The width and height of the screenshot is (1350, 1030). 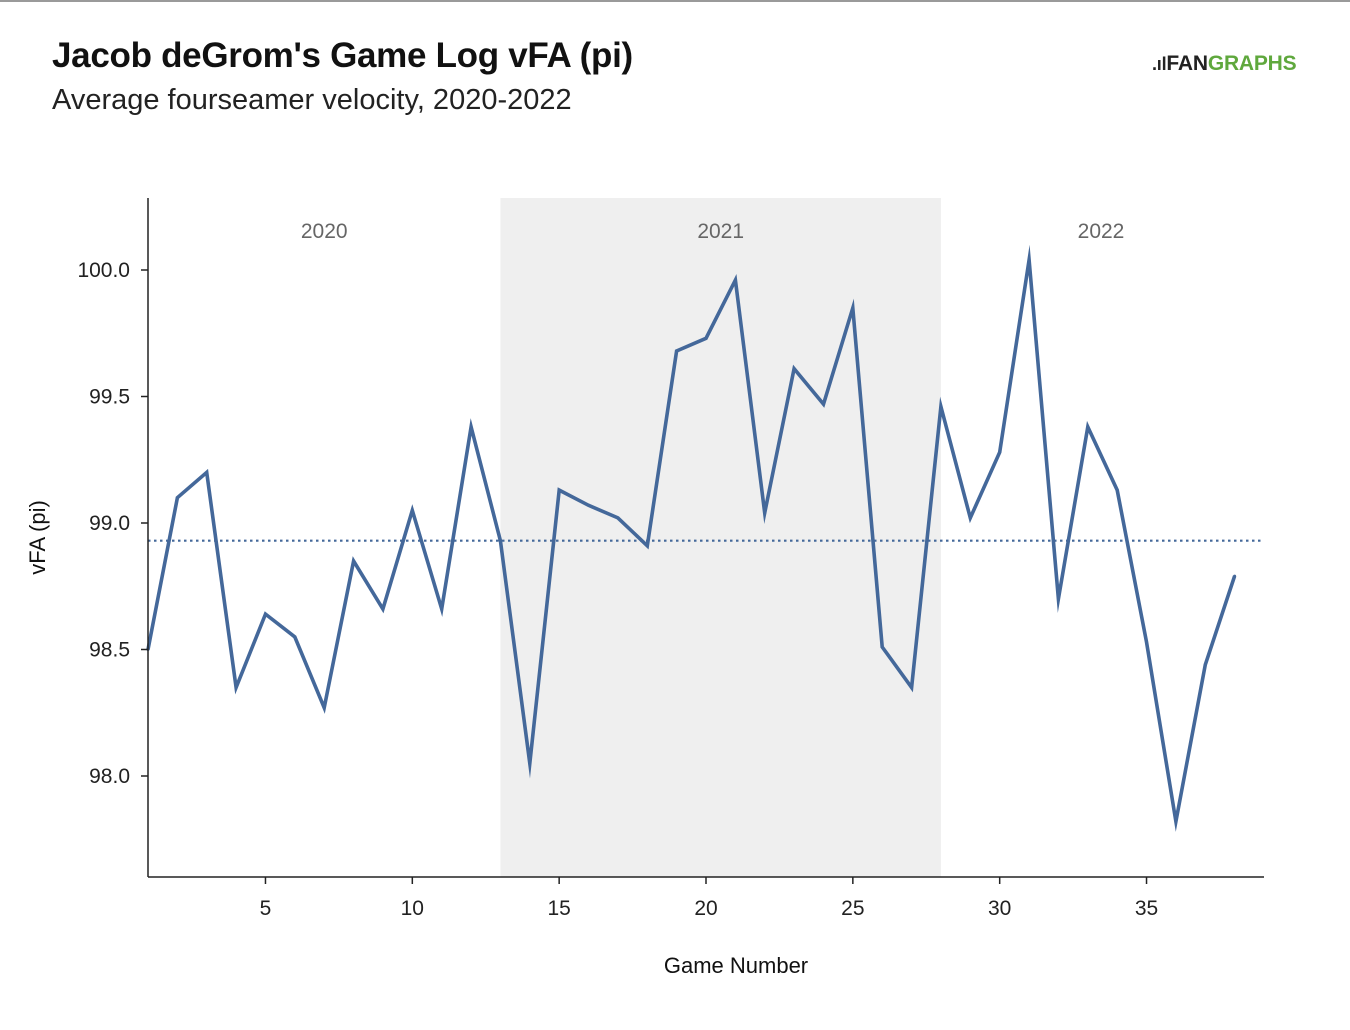 I want to click on x-tick-label: 20, so click(x=705, y=908).